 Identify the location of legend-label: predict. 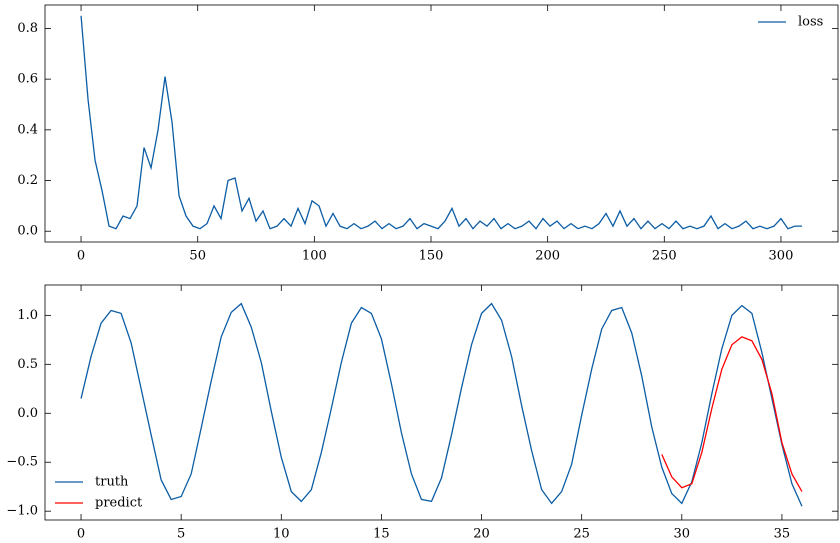
(119, 503).